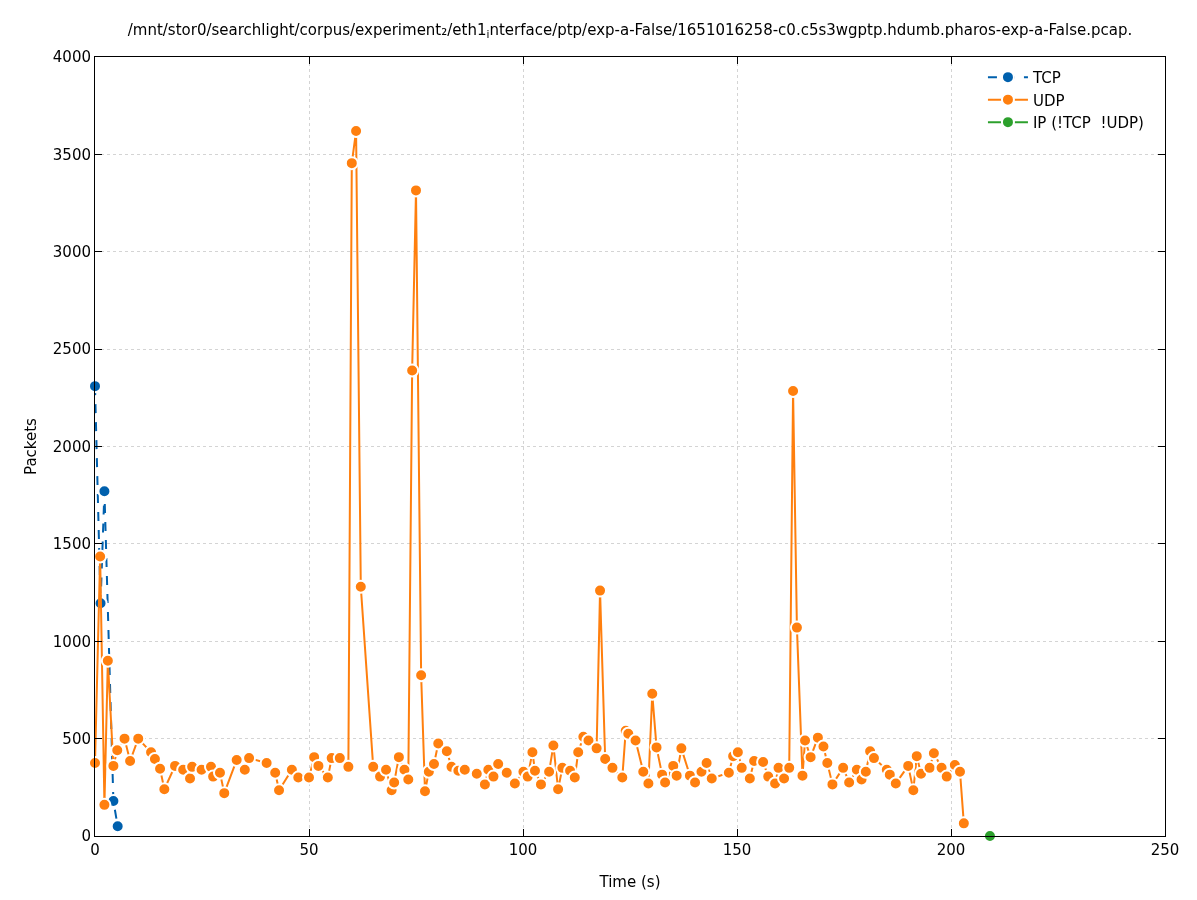  I want to click on x-tick-label: 150, so click(737, 850).